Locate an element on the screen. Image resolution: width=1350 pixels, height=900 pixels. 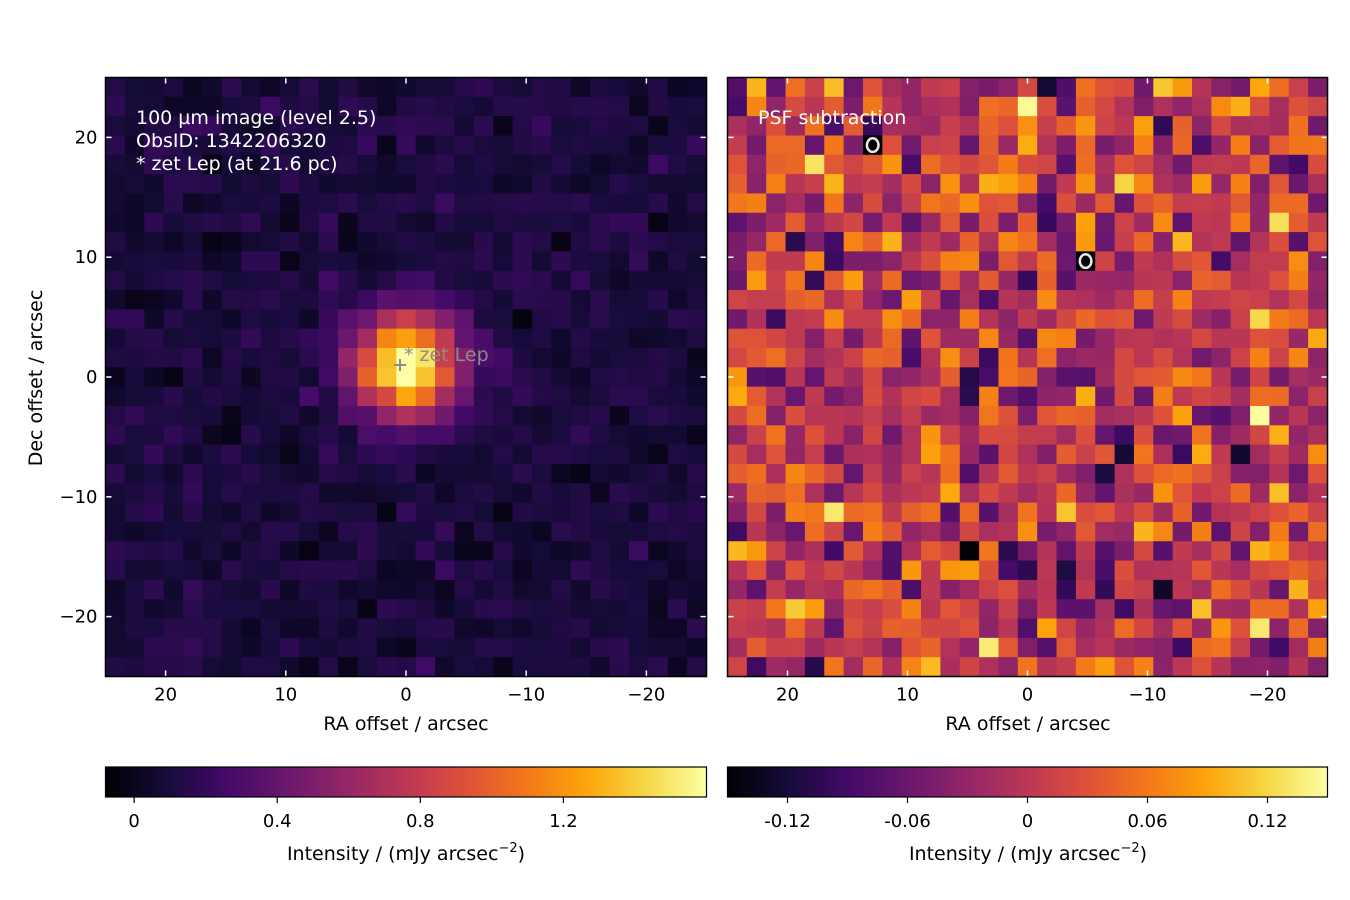
x-tick-label: −20 is located at coordinates (1268, 695).